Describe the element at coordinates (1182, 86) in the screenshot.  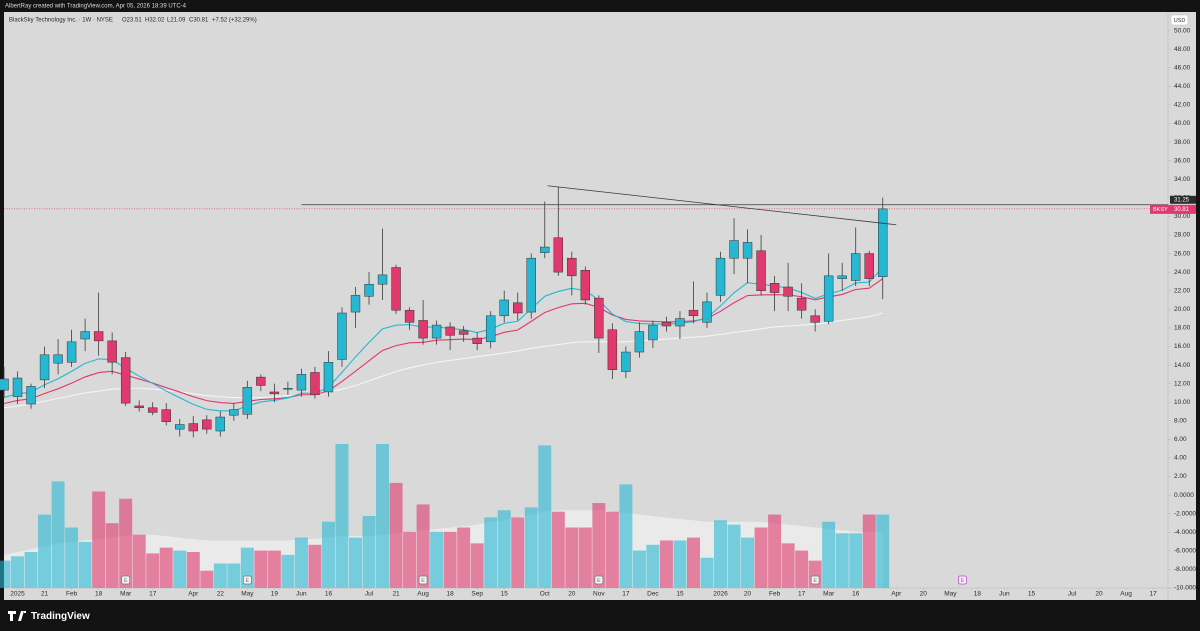
I see `y-tick-label: 44.00` at that location.